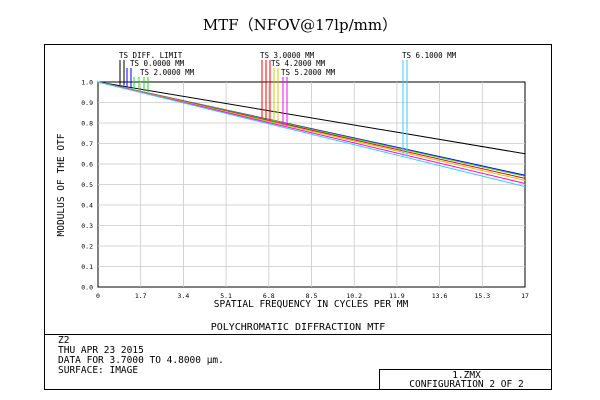 This screenshot has width=600, height=400. Describe the element at coordinates (87, 124) in the screenshot. I see `y-tick-label: 0.8` at that location.